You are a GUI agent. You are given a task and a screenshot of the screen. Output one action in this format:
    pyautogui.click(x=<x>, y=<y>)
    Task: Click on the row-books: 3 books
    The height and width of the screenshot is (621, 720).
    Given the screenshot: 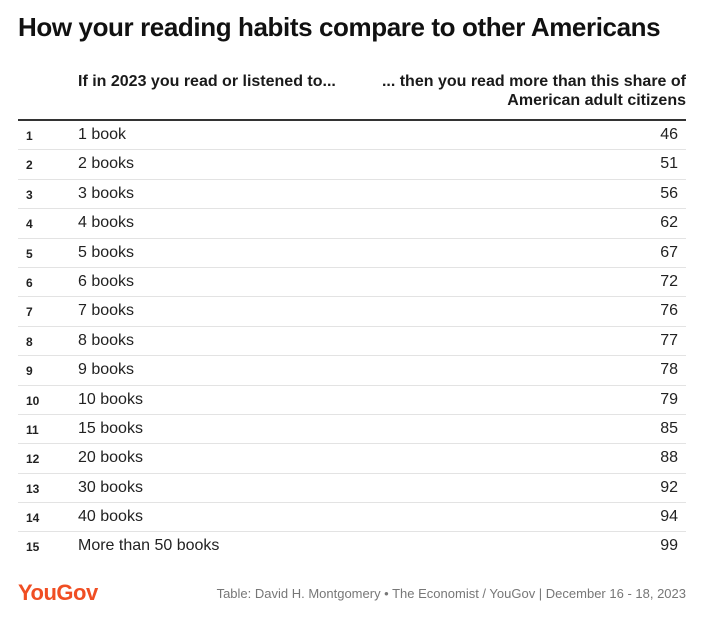 What is the action you would take?
    pyautogui.click(x=106, y=193)
    